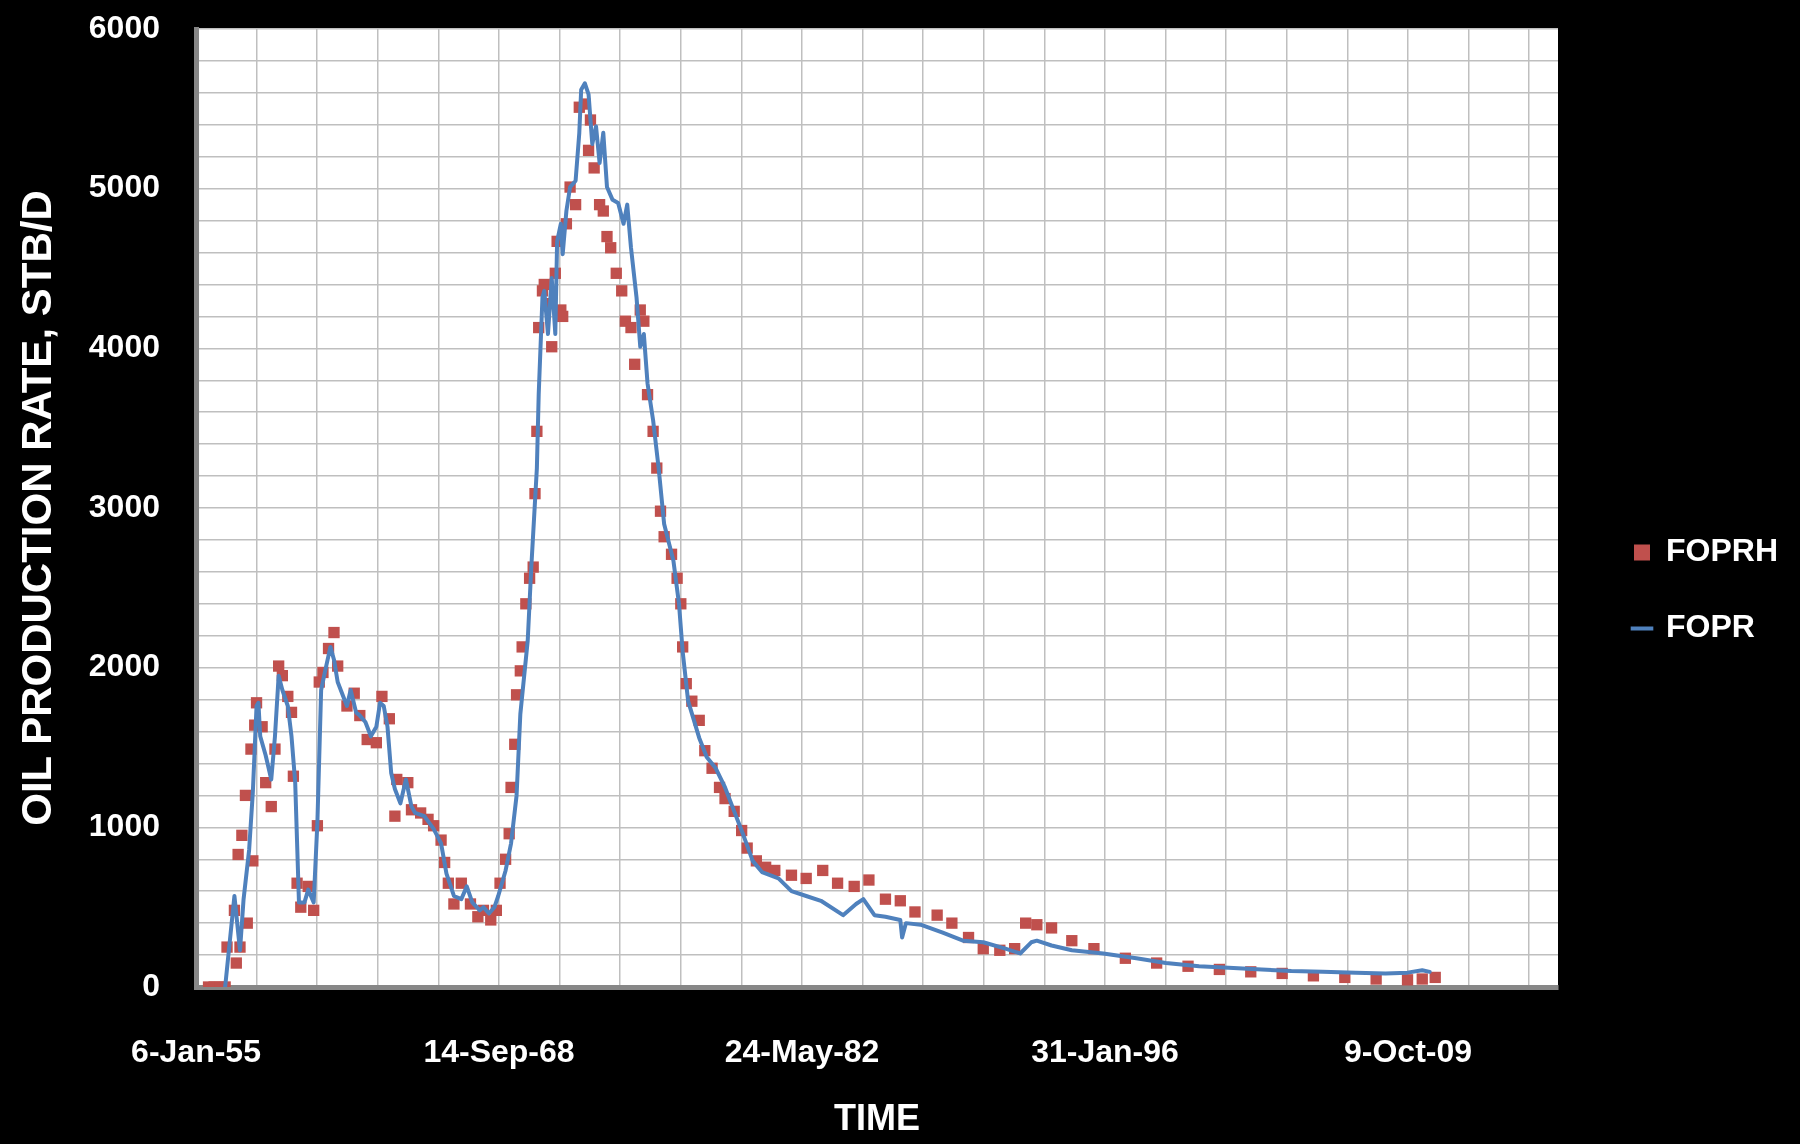 Image resolution: width=1800 pixels, height=1144 pixels. Describe the element at coordinates (36, 508) in the screenshot. I see `y-axis-title: OIL PRODUCTION RATE, STB/D` at that location.